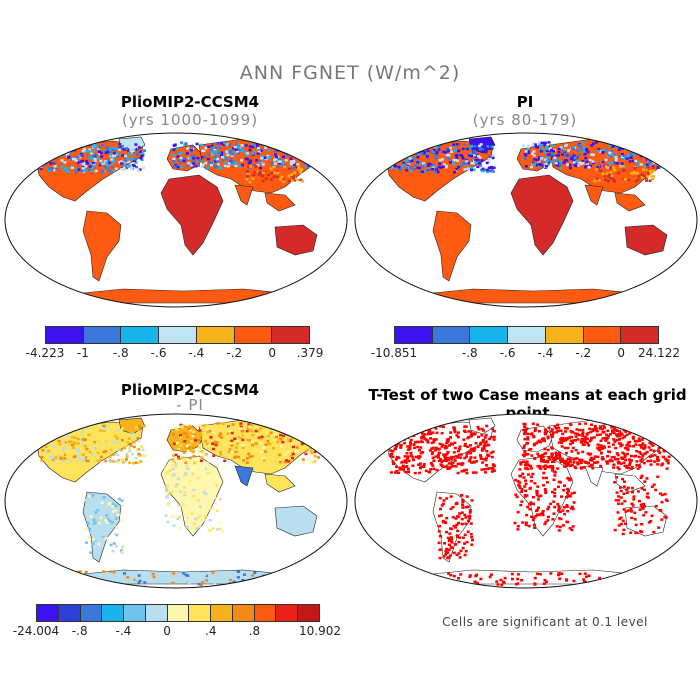 This screenshot has width=700, height=700. I want to click on colorbar-pliomip2, so click(177, 335).